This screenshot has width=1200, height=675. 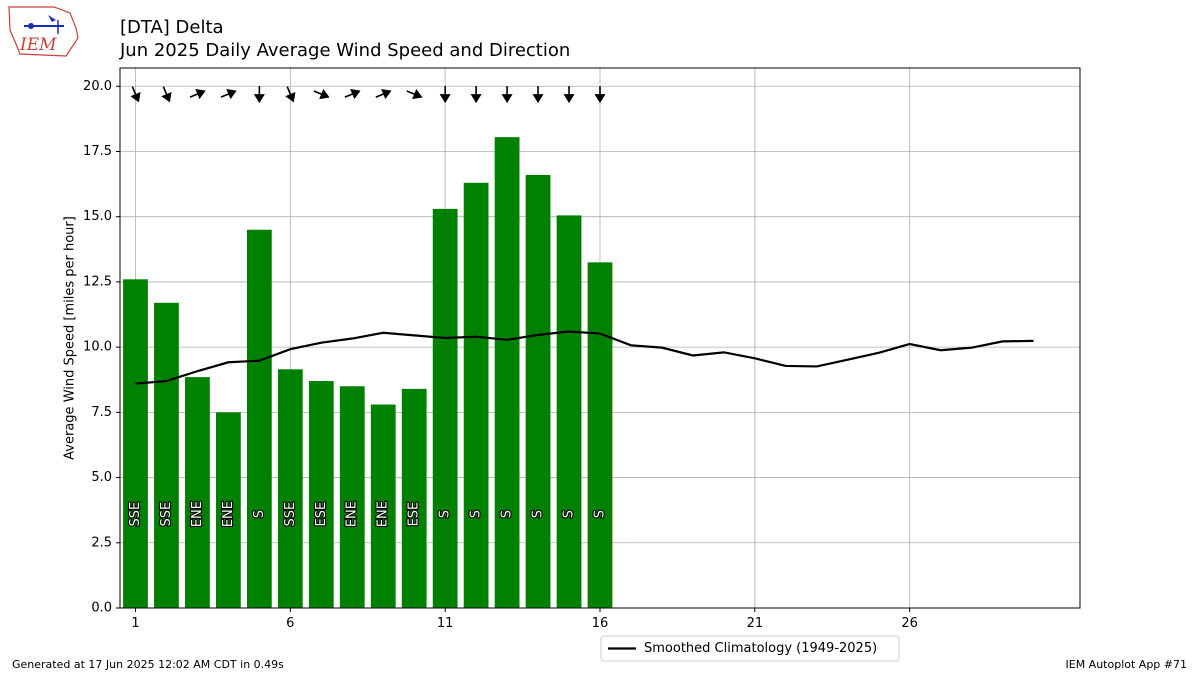 What do you see at coordinates (1126, 664) in the screenshot?
I see `footer-app: IEM Autoplot App #71` at bounding box center [1126, 664].